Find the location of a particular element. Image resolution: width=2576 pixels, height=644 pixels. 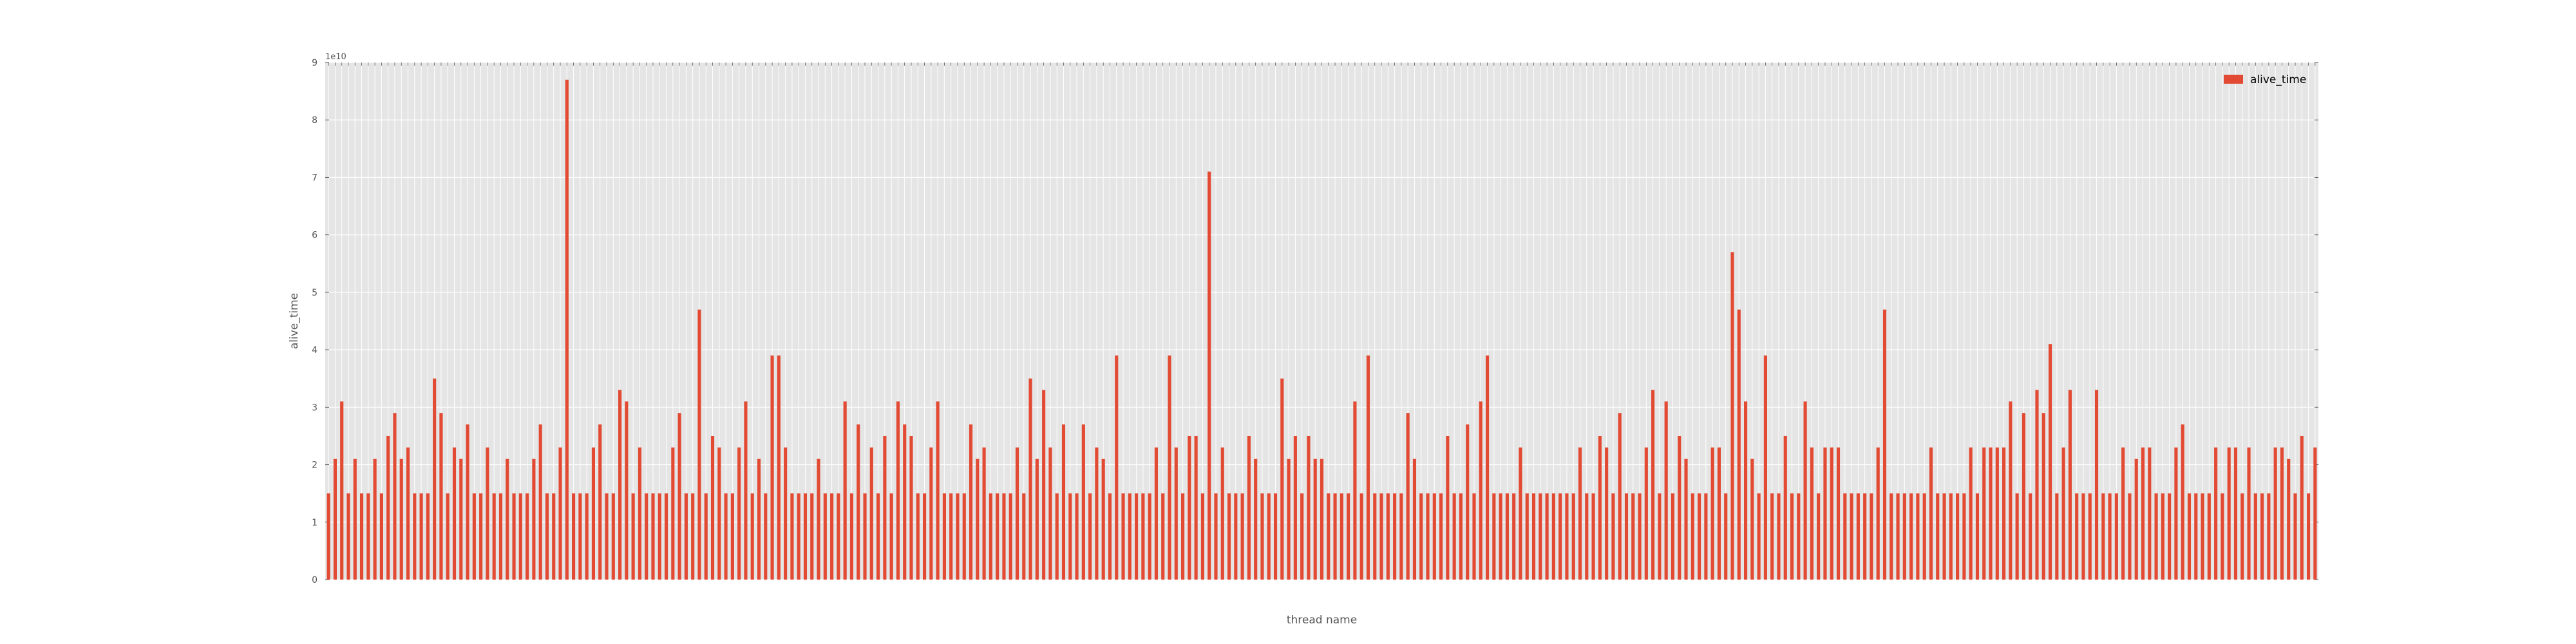

legend-swatch is located at coordinates (2233, 79).